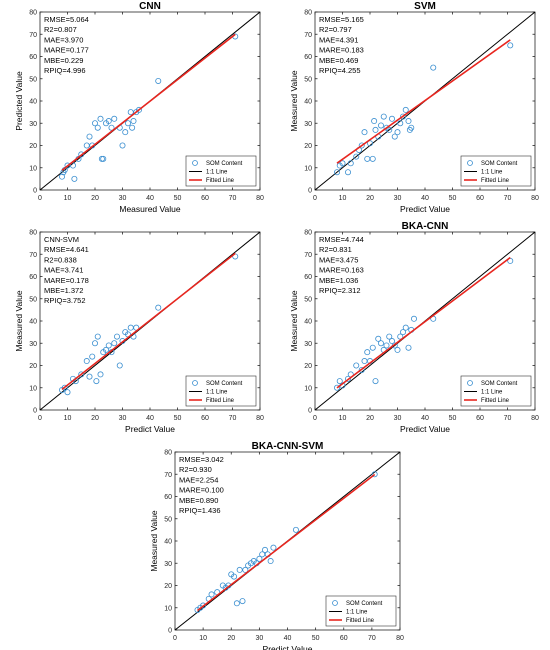 This screenshot has width=550, height=650. What do you see at coordinates (220, 181) in the screenshot?
I see `legend-label: Fitted Line` at bounding box center [220, 181].